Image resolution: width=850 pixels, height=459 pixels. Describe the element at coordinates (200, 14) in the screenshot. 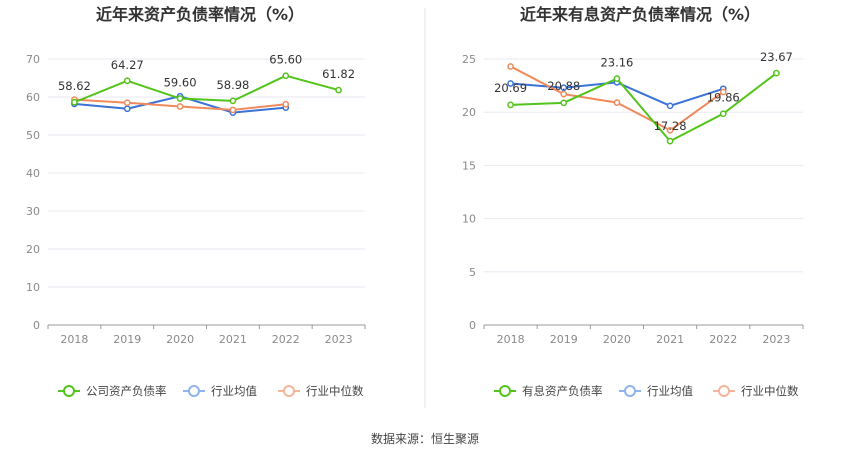

I see `chart-title: 近年来资产负债率情况（%）` at that location.